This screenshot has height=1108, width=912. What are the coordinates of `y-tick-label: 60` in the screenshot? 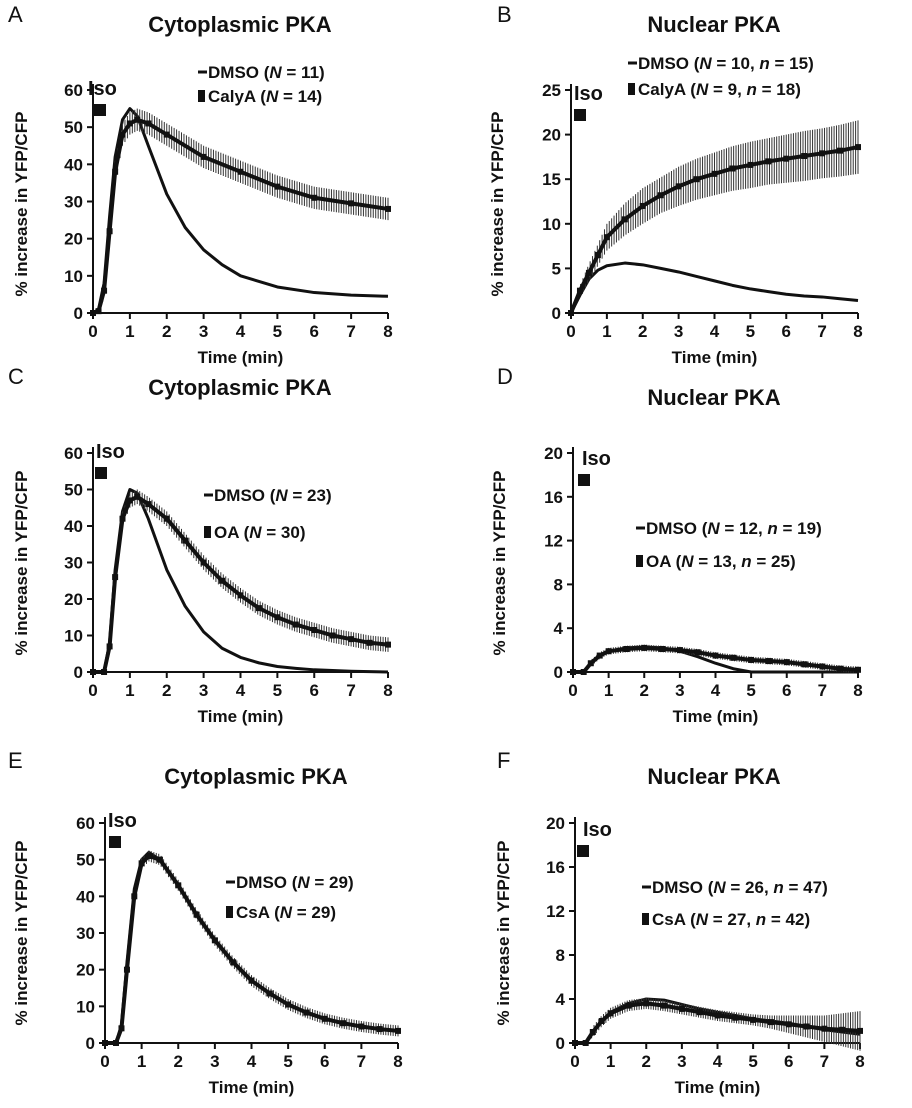 It's located at (85, 823).